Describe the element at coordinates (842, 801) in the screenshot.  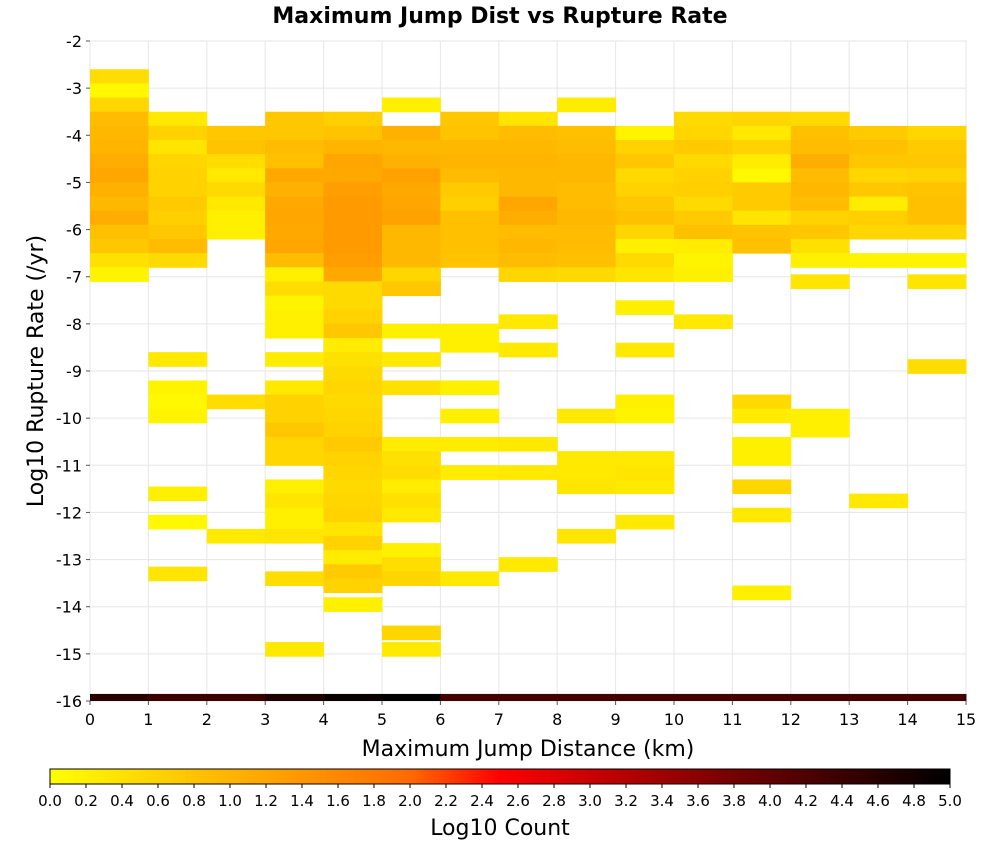
I see `colorbar-tick-label: 4.4` at that location.